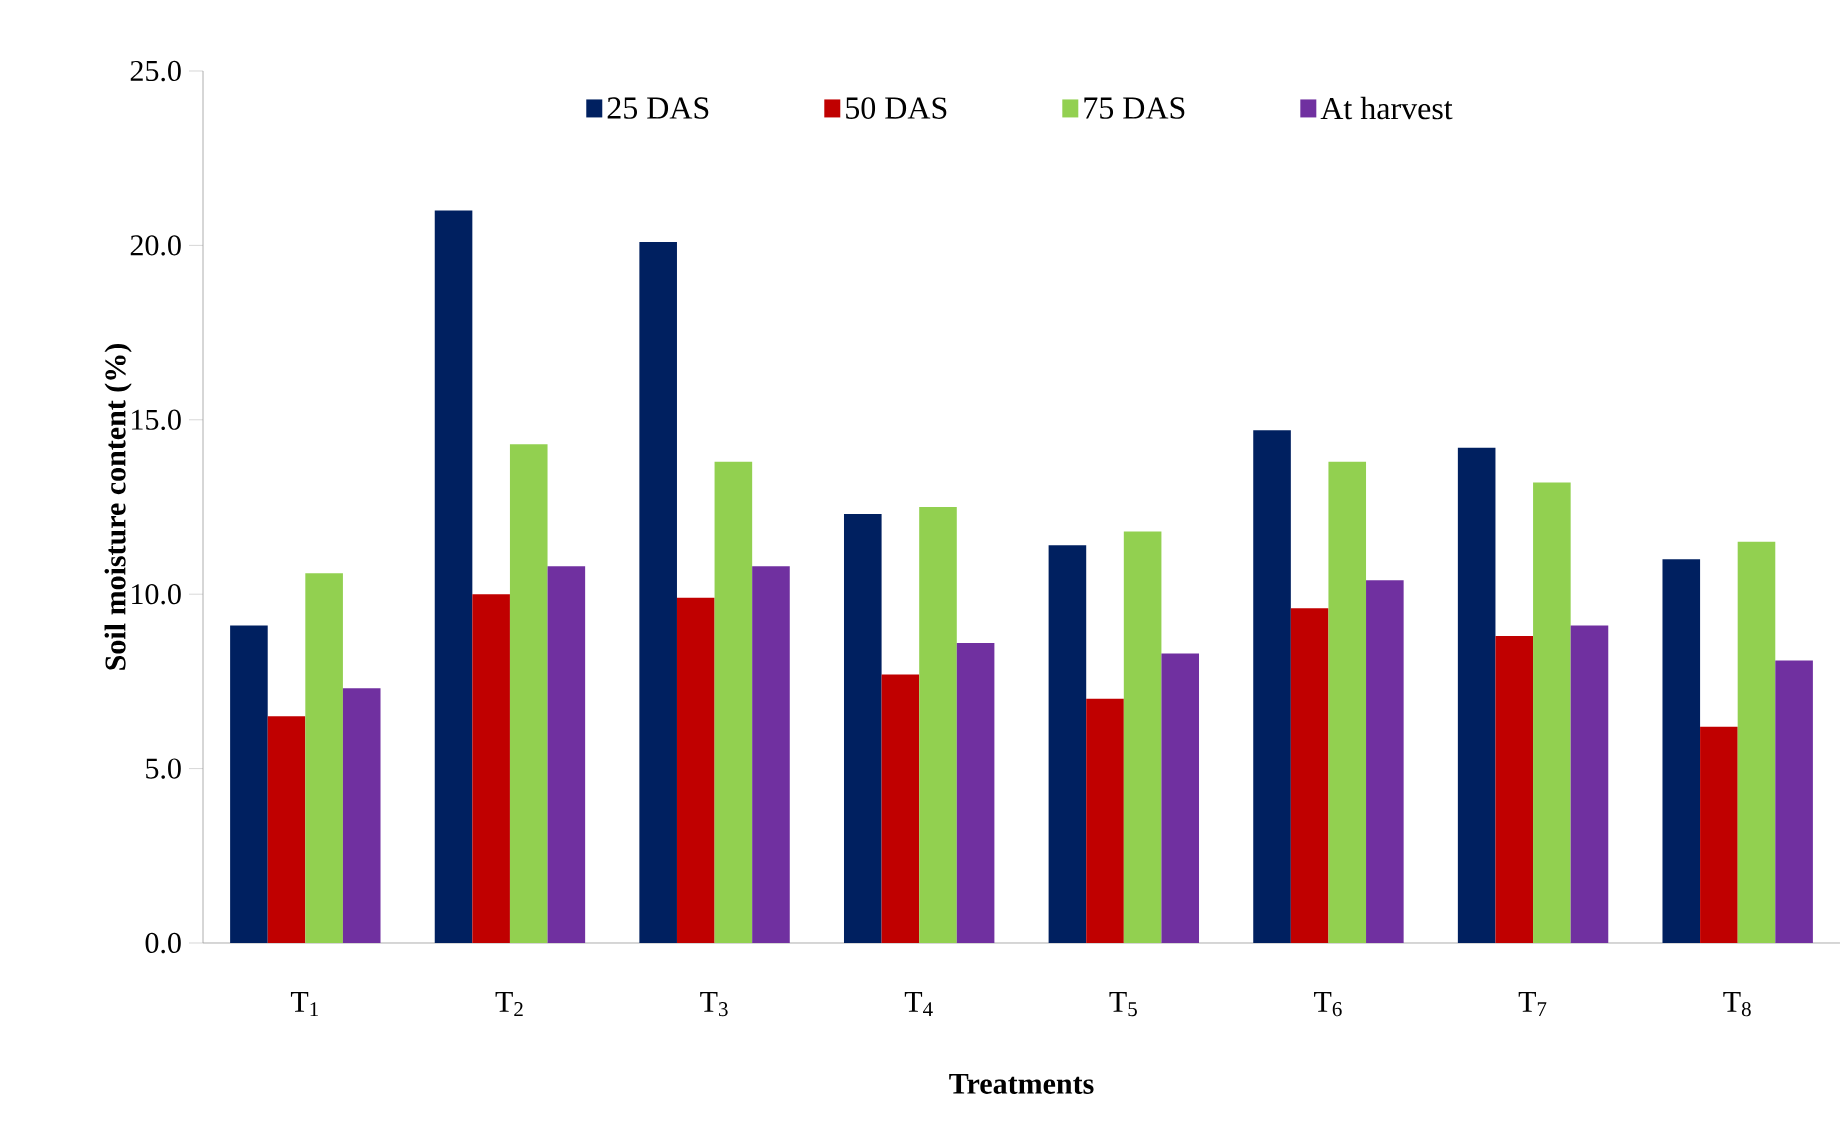 The image size is (1847, 1134). Describe the element at coordinates (1386, 108) in the screenshot. I see `legend-label: At harvest` at that location.